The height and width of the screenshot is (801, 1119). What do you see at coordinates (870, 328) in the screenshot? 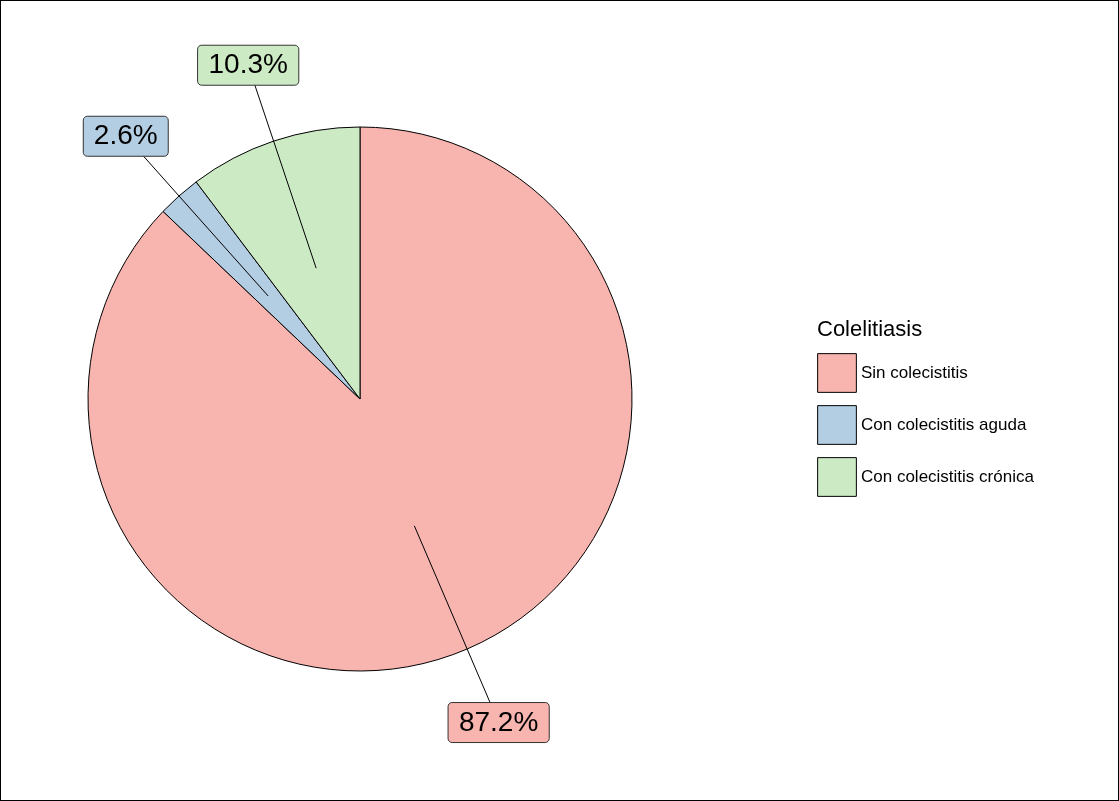
I see `legend-title: Colelitiasis` at bounding box center [870, 328].